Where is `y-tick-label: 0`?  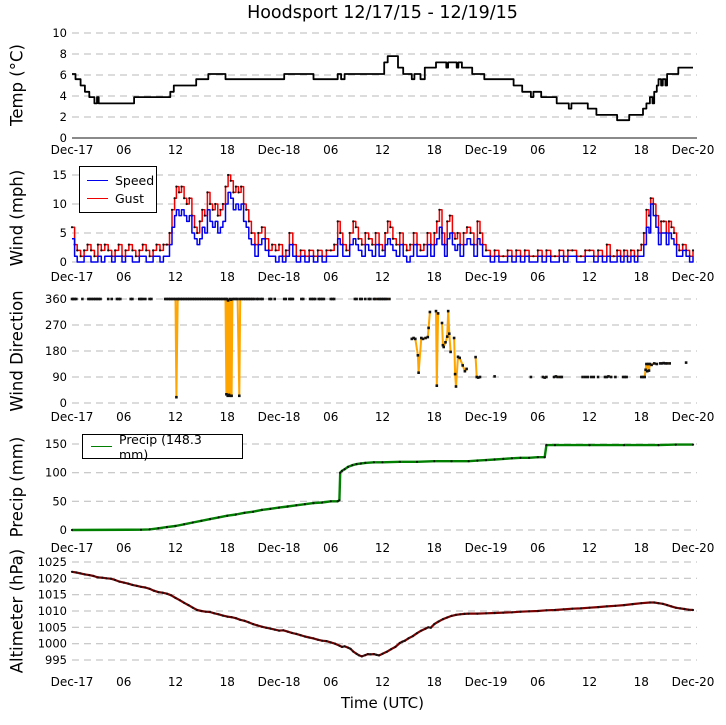
y-tick-label: 0 is located at coordinates (63, 530).